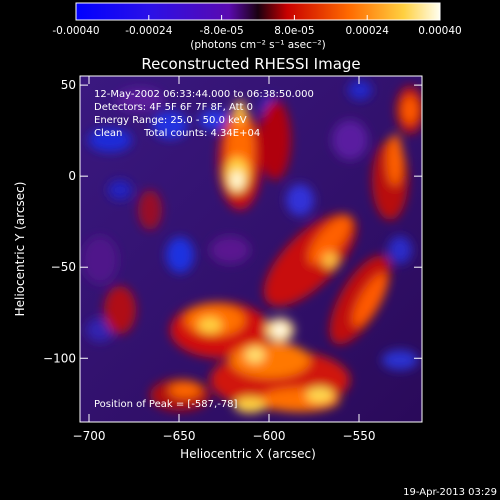  I want to click on annotation-algorithm: Clean, so click(108, 133).